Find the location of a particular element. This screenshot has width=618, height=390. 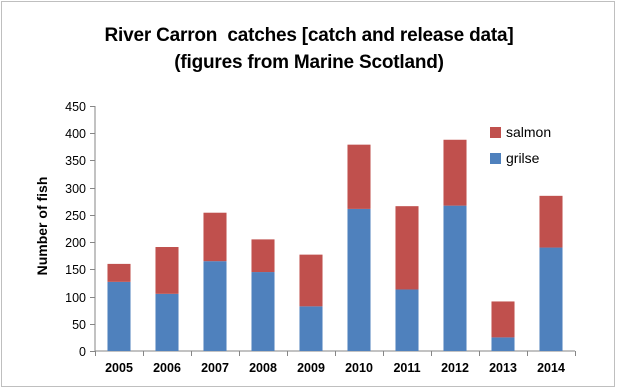

bar-salmon-2010 is located at coordinates (359, 176).